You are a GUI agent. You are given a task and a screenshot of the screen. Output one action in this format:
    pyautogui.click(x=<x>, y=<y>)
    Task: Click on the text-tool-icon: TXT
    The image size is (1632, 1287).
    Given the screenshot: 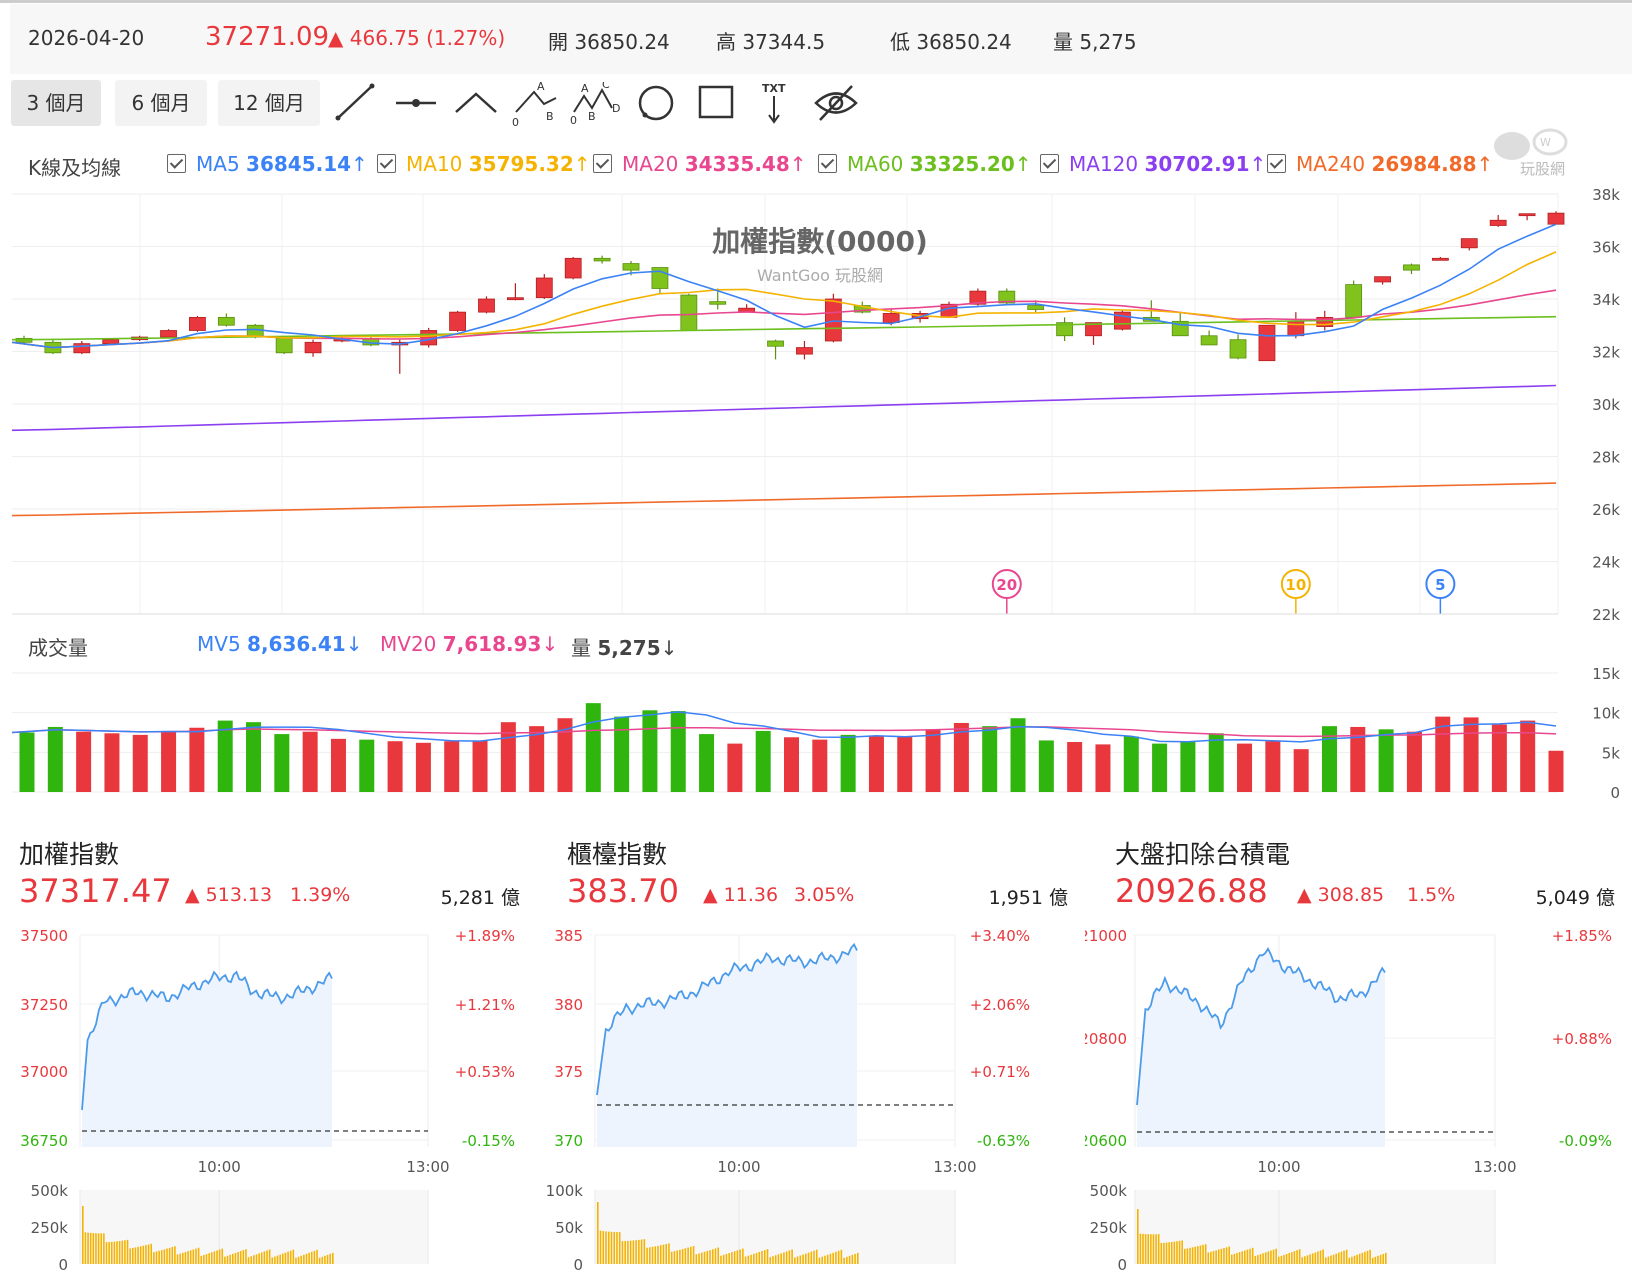 What is the action you would take?
    pyautogui.click(x=776, y=103)
    